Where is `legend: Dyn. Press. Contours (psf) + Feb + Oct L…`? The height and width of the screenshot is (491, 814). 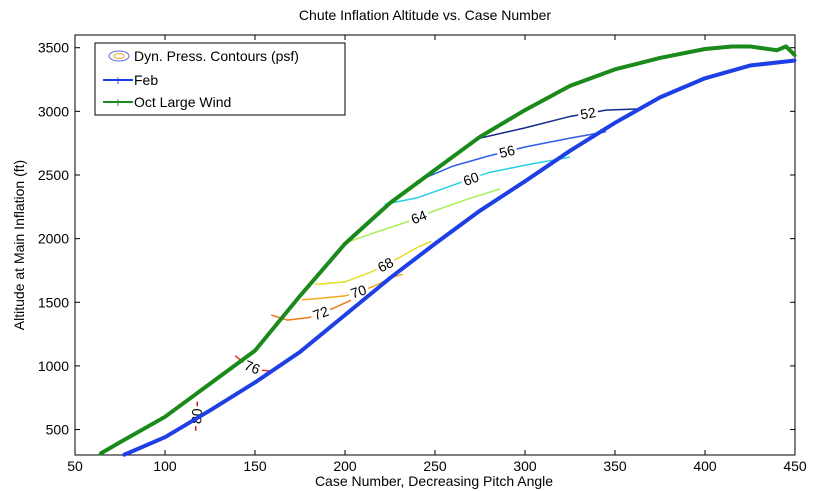 legend: Dyn. Press. Contours (psf) + Feb + Oct L… is located at coordinates (220, 79).